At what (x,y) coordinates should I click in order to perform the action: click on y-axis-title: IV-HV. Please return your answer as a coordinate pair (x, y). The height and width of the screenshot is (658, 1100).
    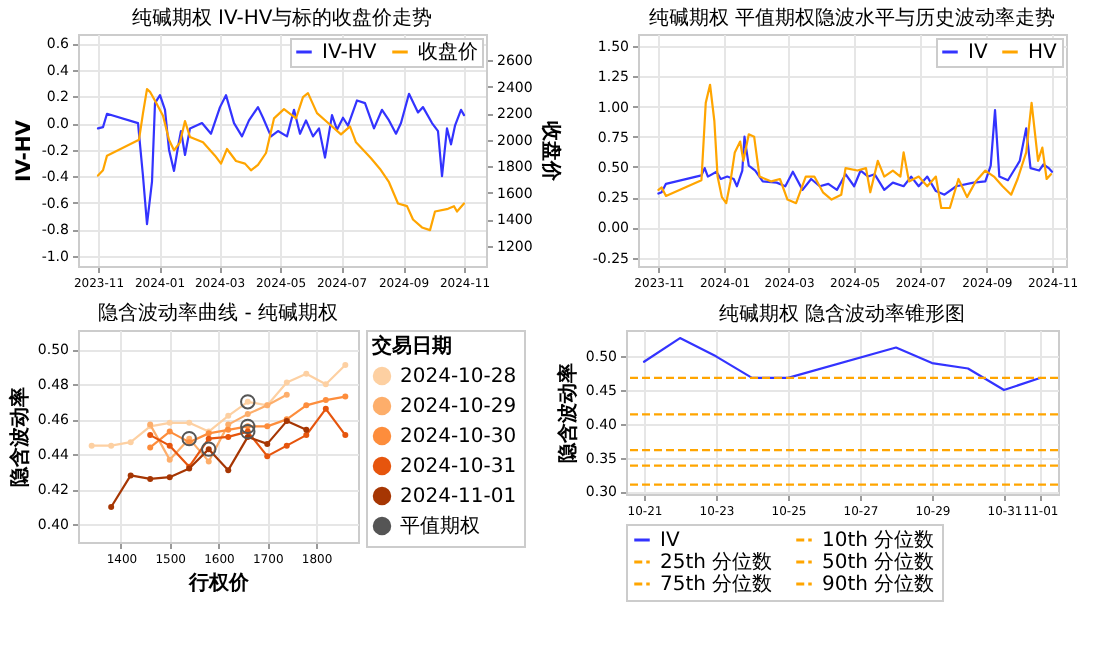
    Looking at the image, I should click on (24, 150).